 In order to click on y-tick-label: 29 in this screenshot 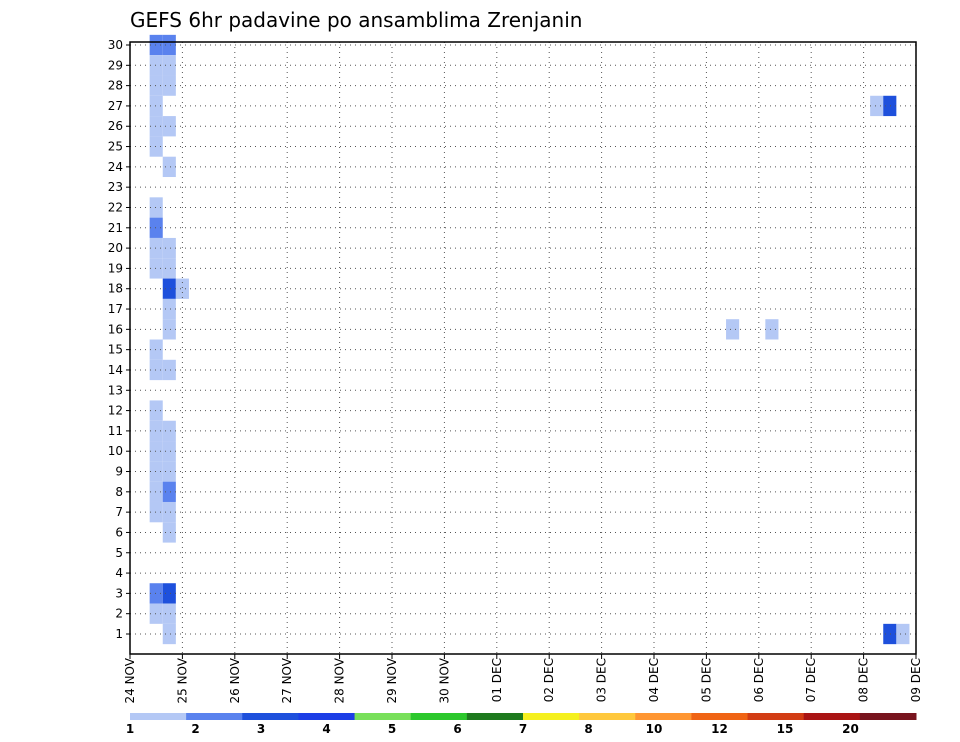, I will do `click(115, 65)`.